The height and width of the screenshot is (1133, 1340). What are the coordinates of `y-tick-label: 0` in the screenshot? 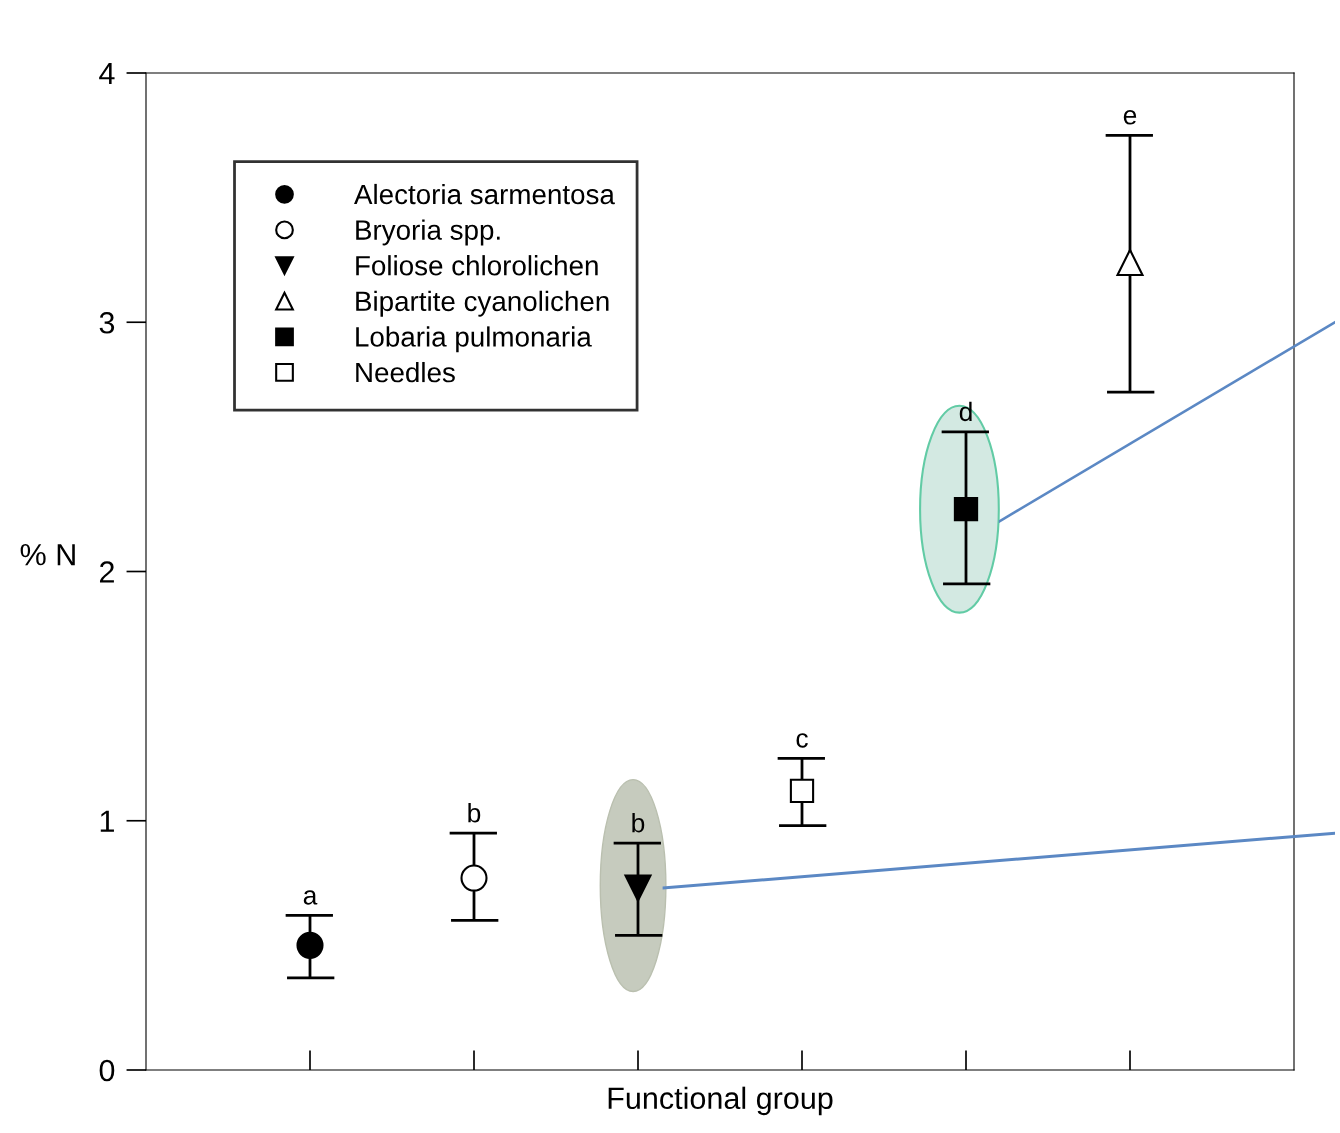 It's located at (107, 1070).